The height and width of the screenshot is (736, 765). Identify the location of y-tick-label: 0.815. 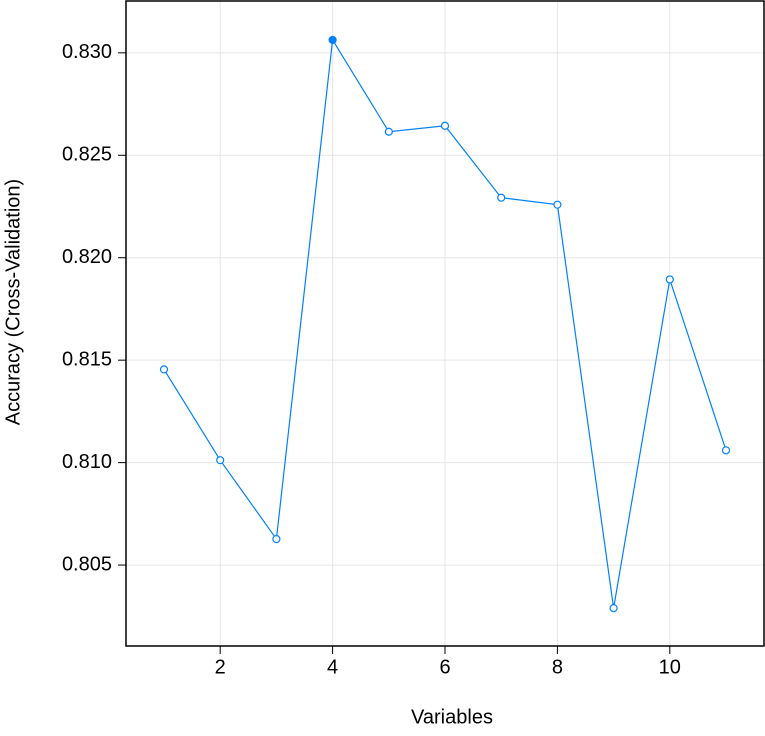
(87, 359).